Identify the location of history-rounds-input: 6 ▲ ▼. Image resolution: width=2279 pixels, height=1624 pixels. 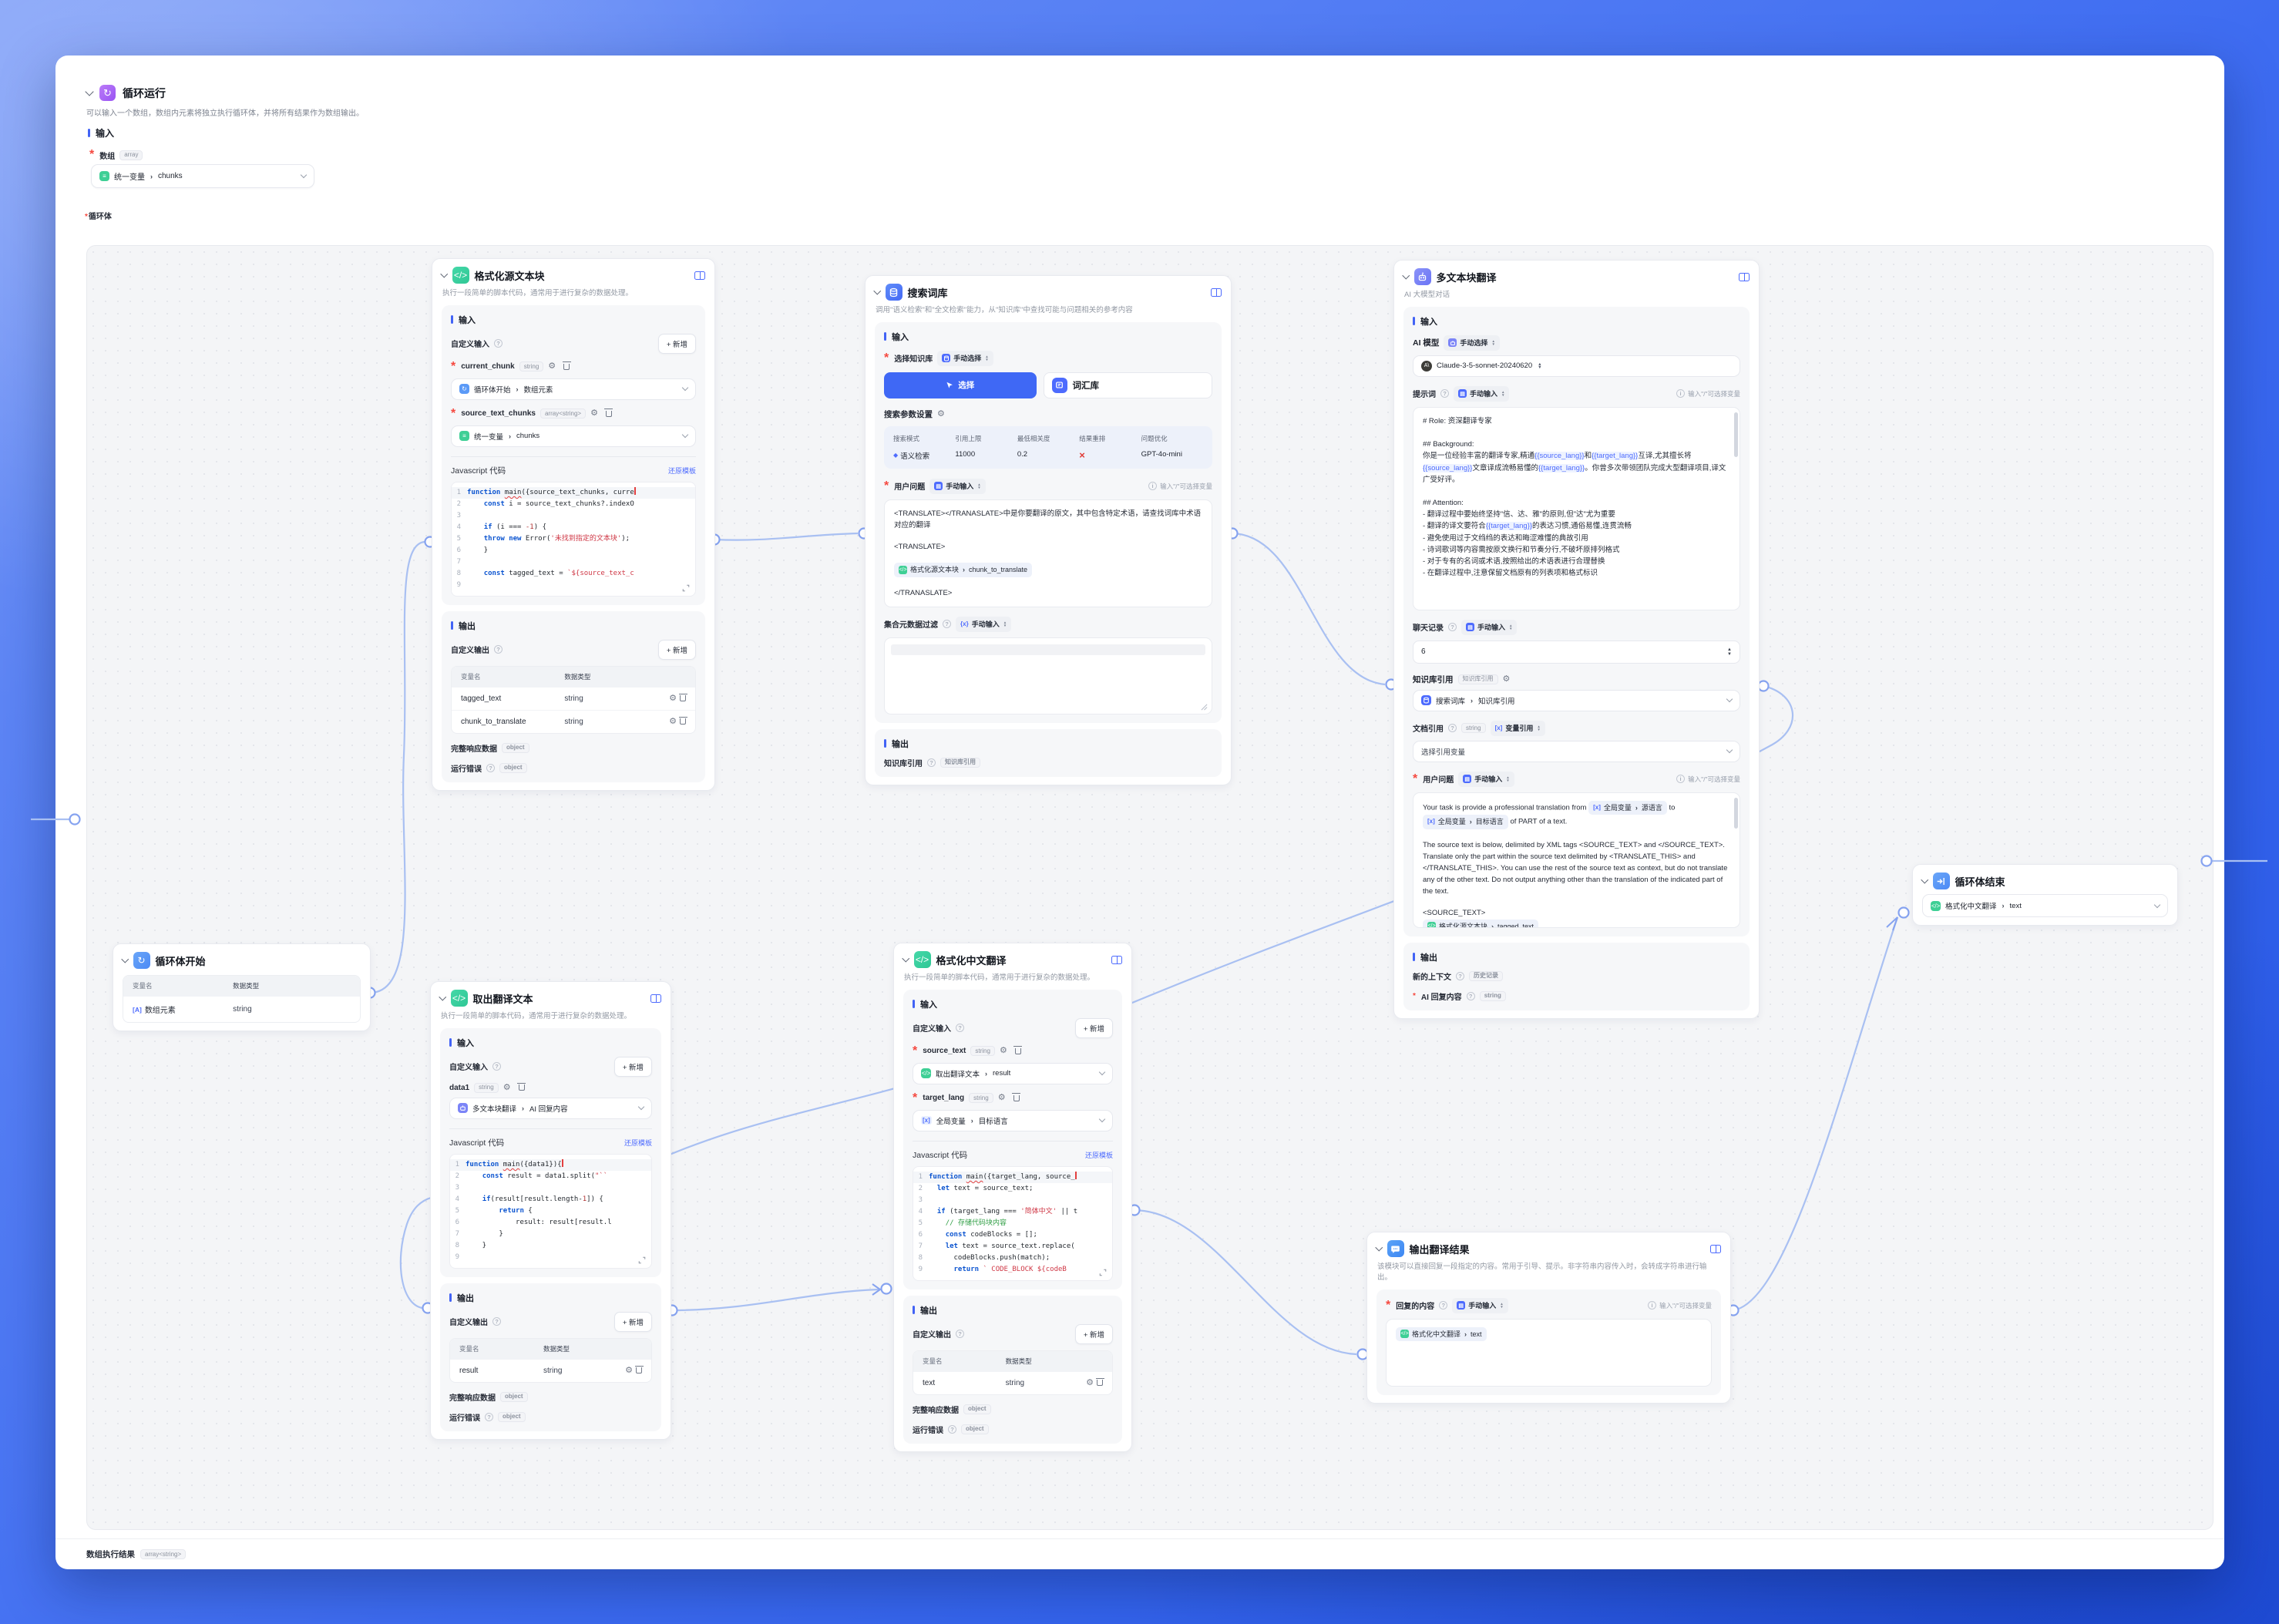
(1576, 652).